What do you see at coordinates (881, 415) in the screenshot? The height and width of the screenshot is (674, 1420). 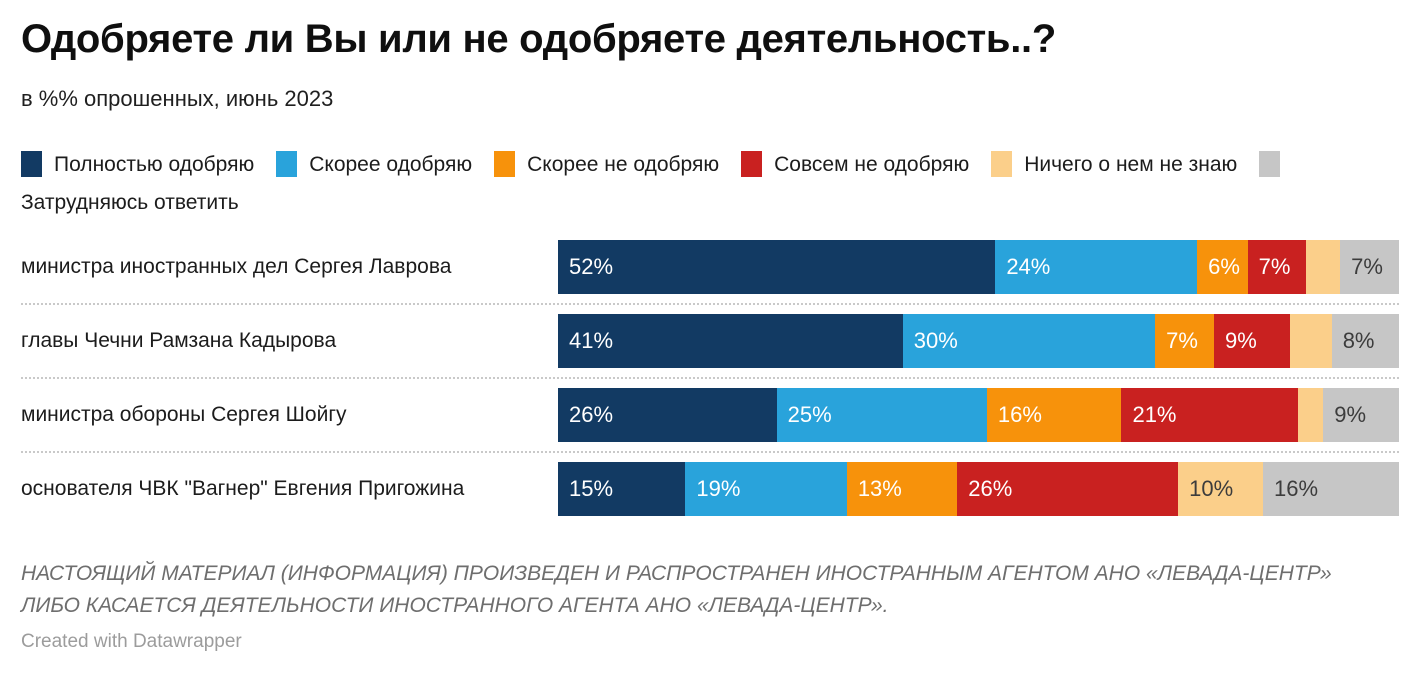 I see `bar-segment: 25%` at bounding box center [881, 415].